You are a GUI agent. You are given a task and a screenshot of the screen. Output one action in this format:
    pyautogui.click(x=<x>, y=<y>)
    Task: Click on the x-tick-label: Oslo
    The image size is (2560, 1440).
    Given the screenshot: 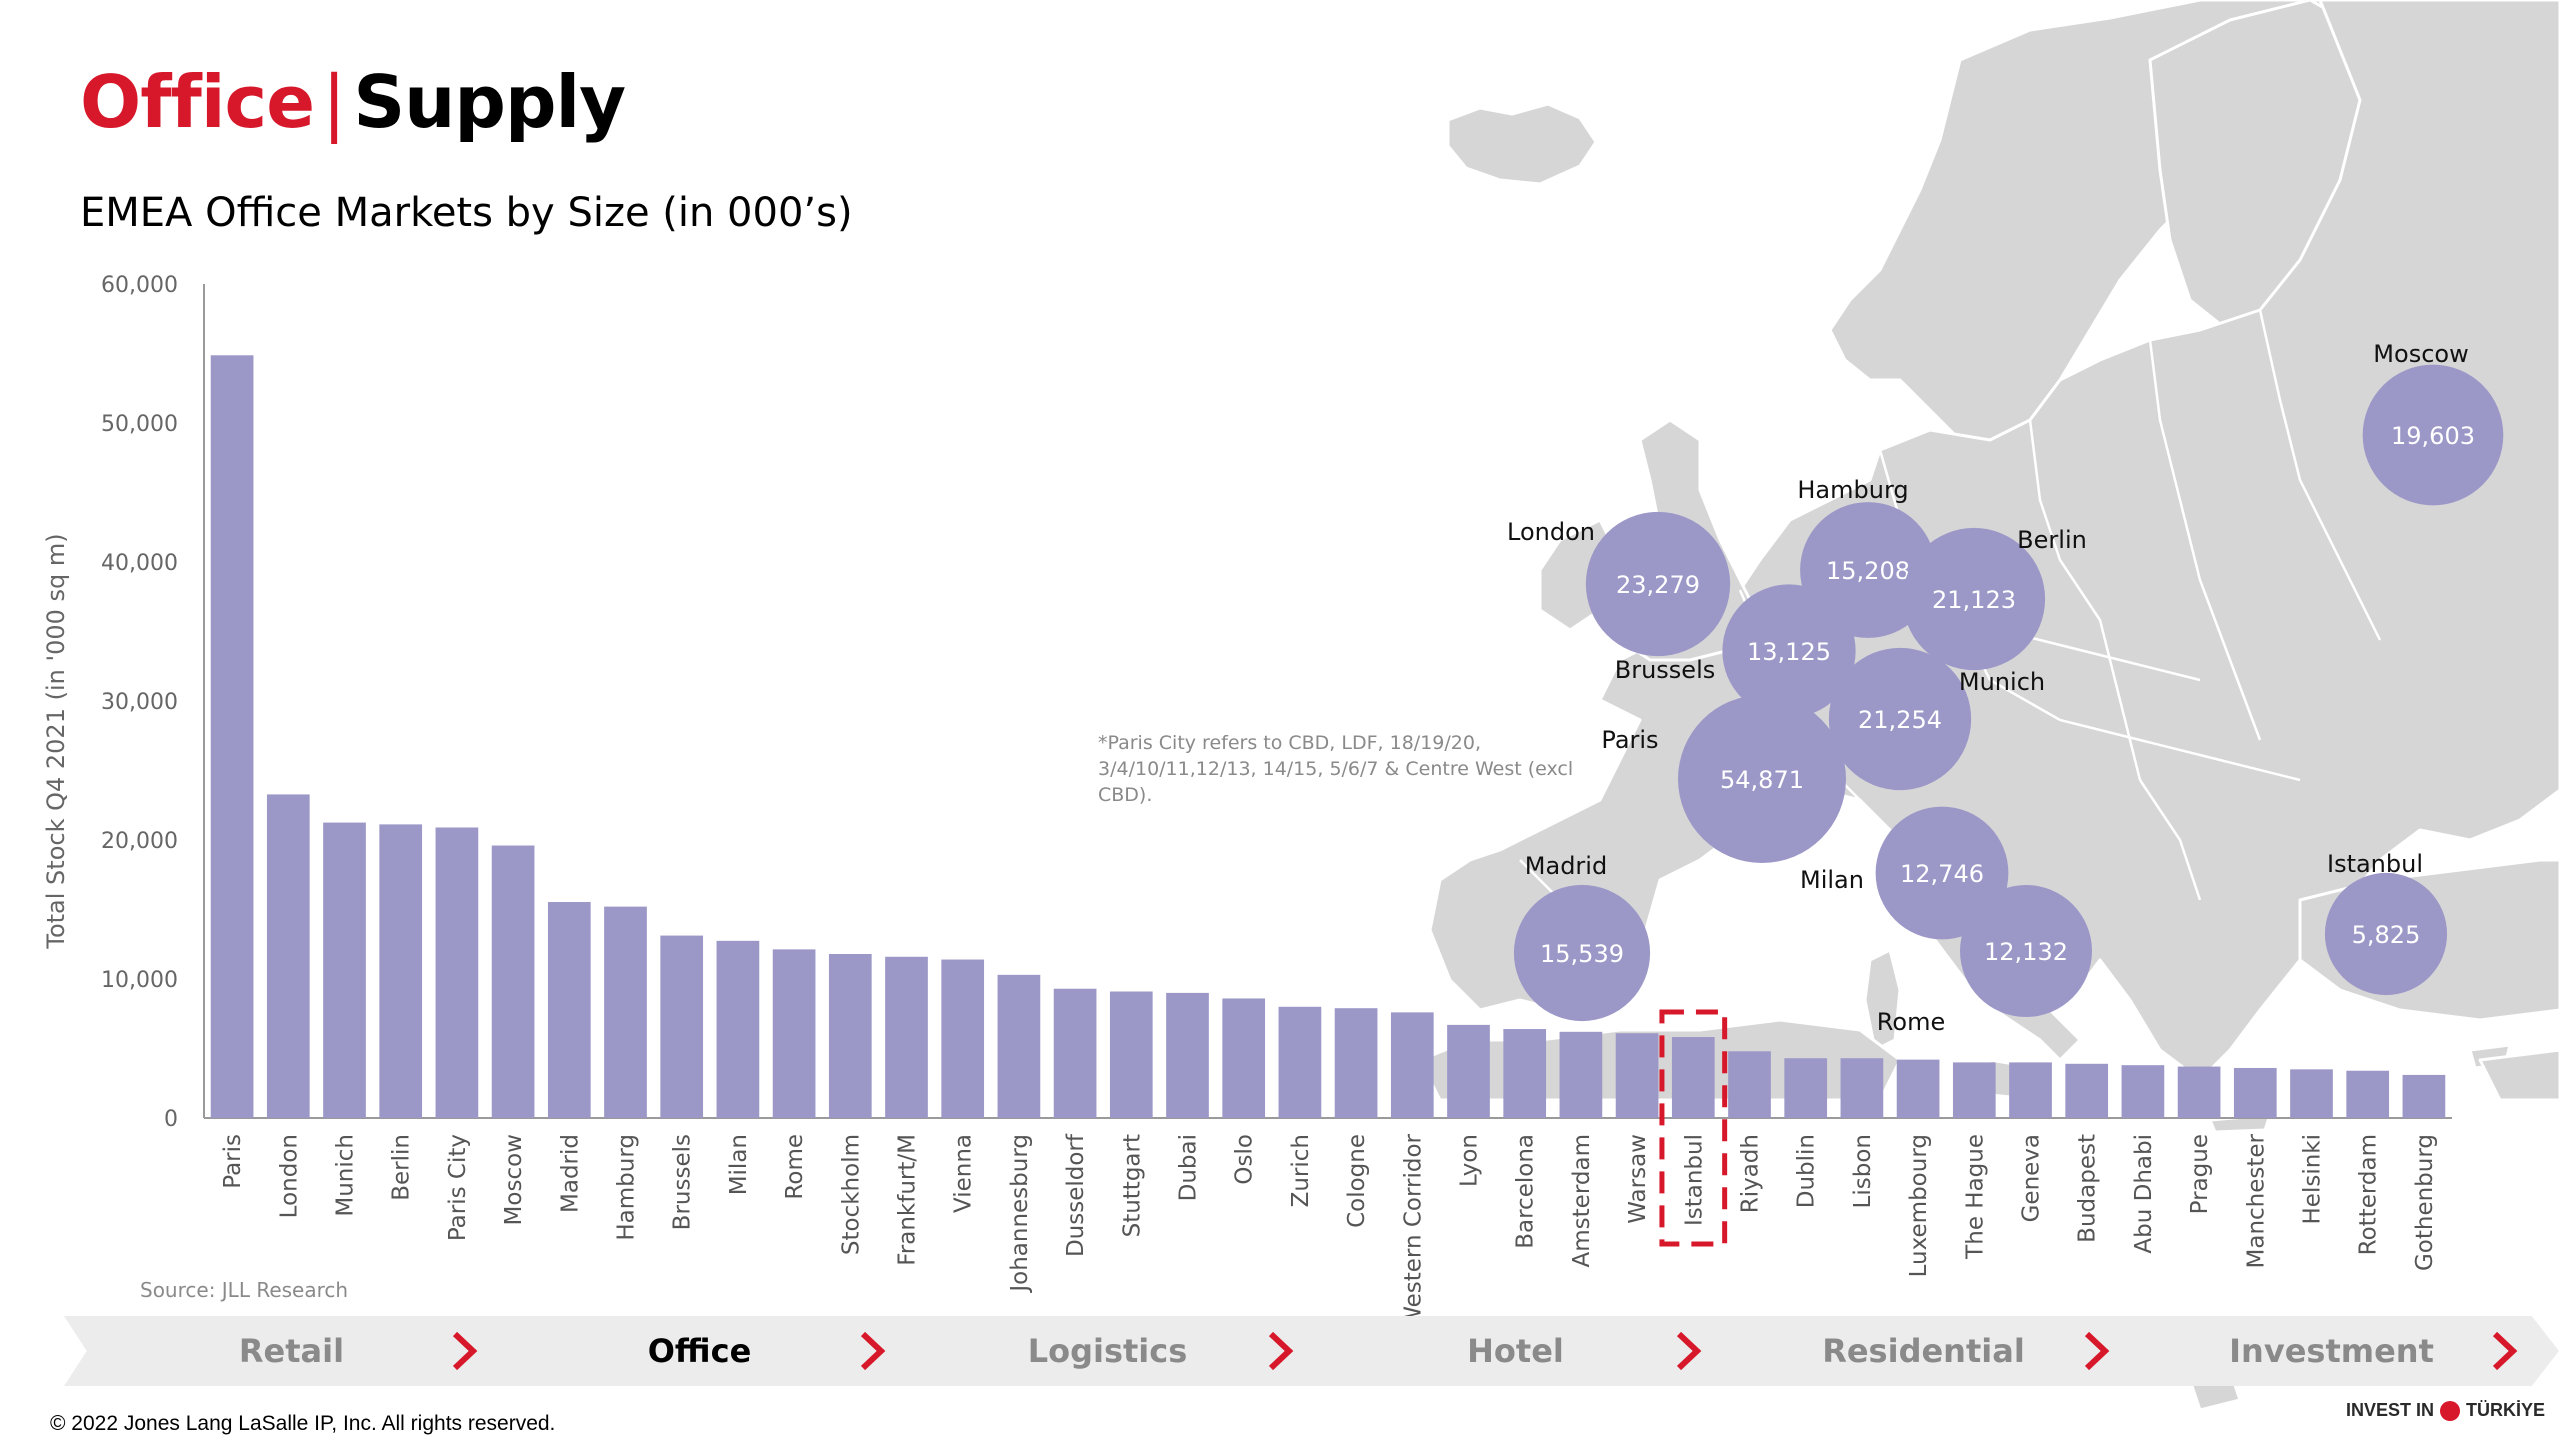 What is the action you would take?
    pyautogui.click(x=1245, y=1159)
    